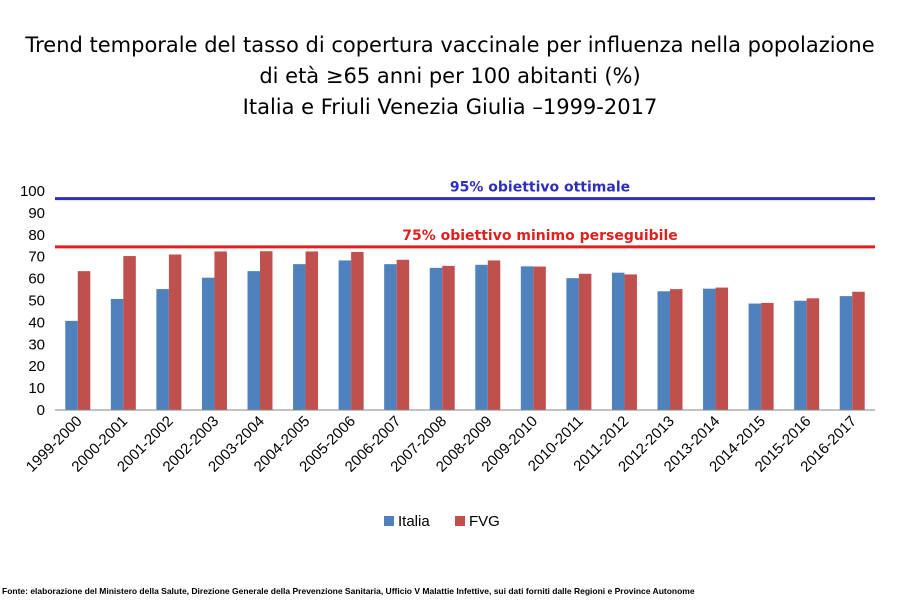 This screenshot has width=900, height=616. I want to click on reference-line-label-1: 95% obiettivo ottimale, so click(540, 188).